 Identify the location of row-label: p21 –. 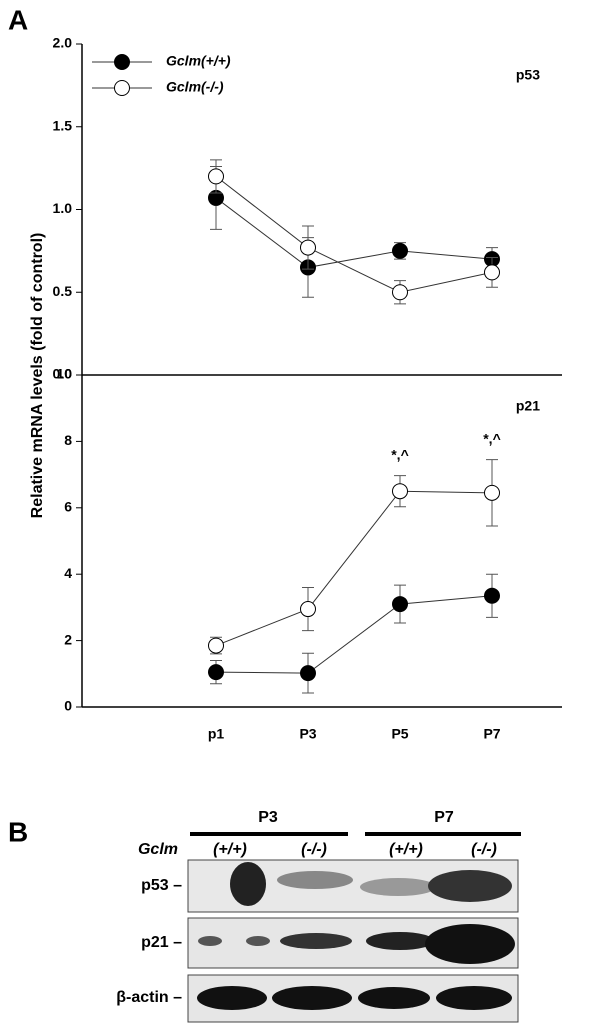
(161, 942).